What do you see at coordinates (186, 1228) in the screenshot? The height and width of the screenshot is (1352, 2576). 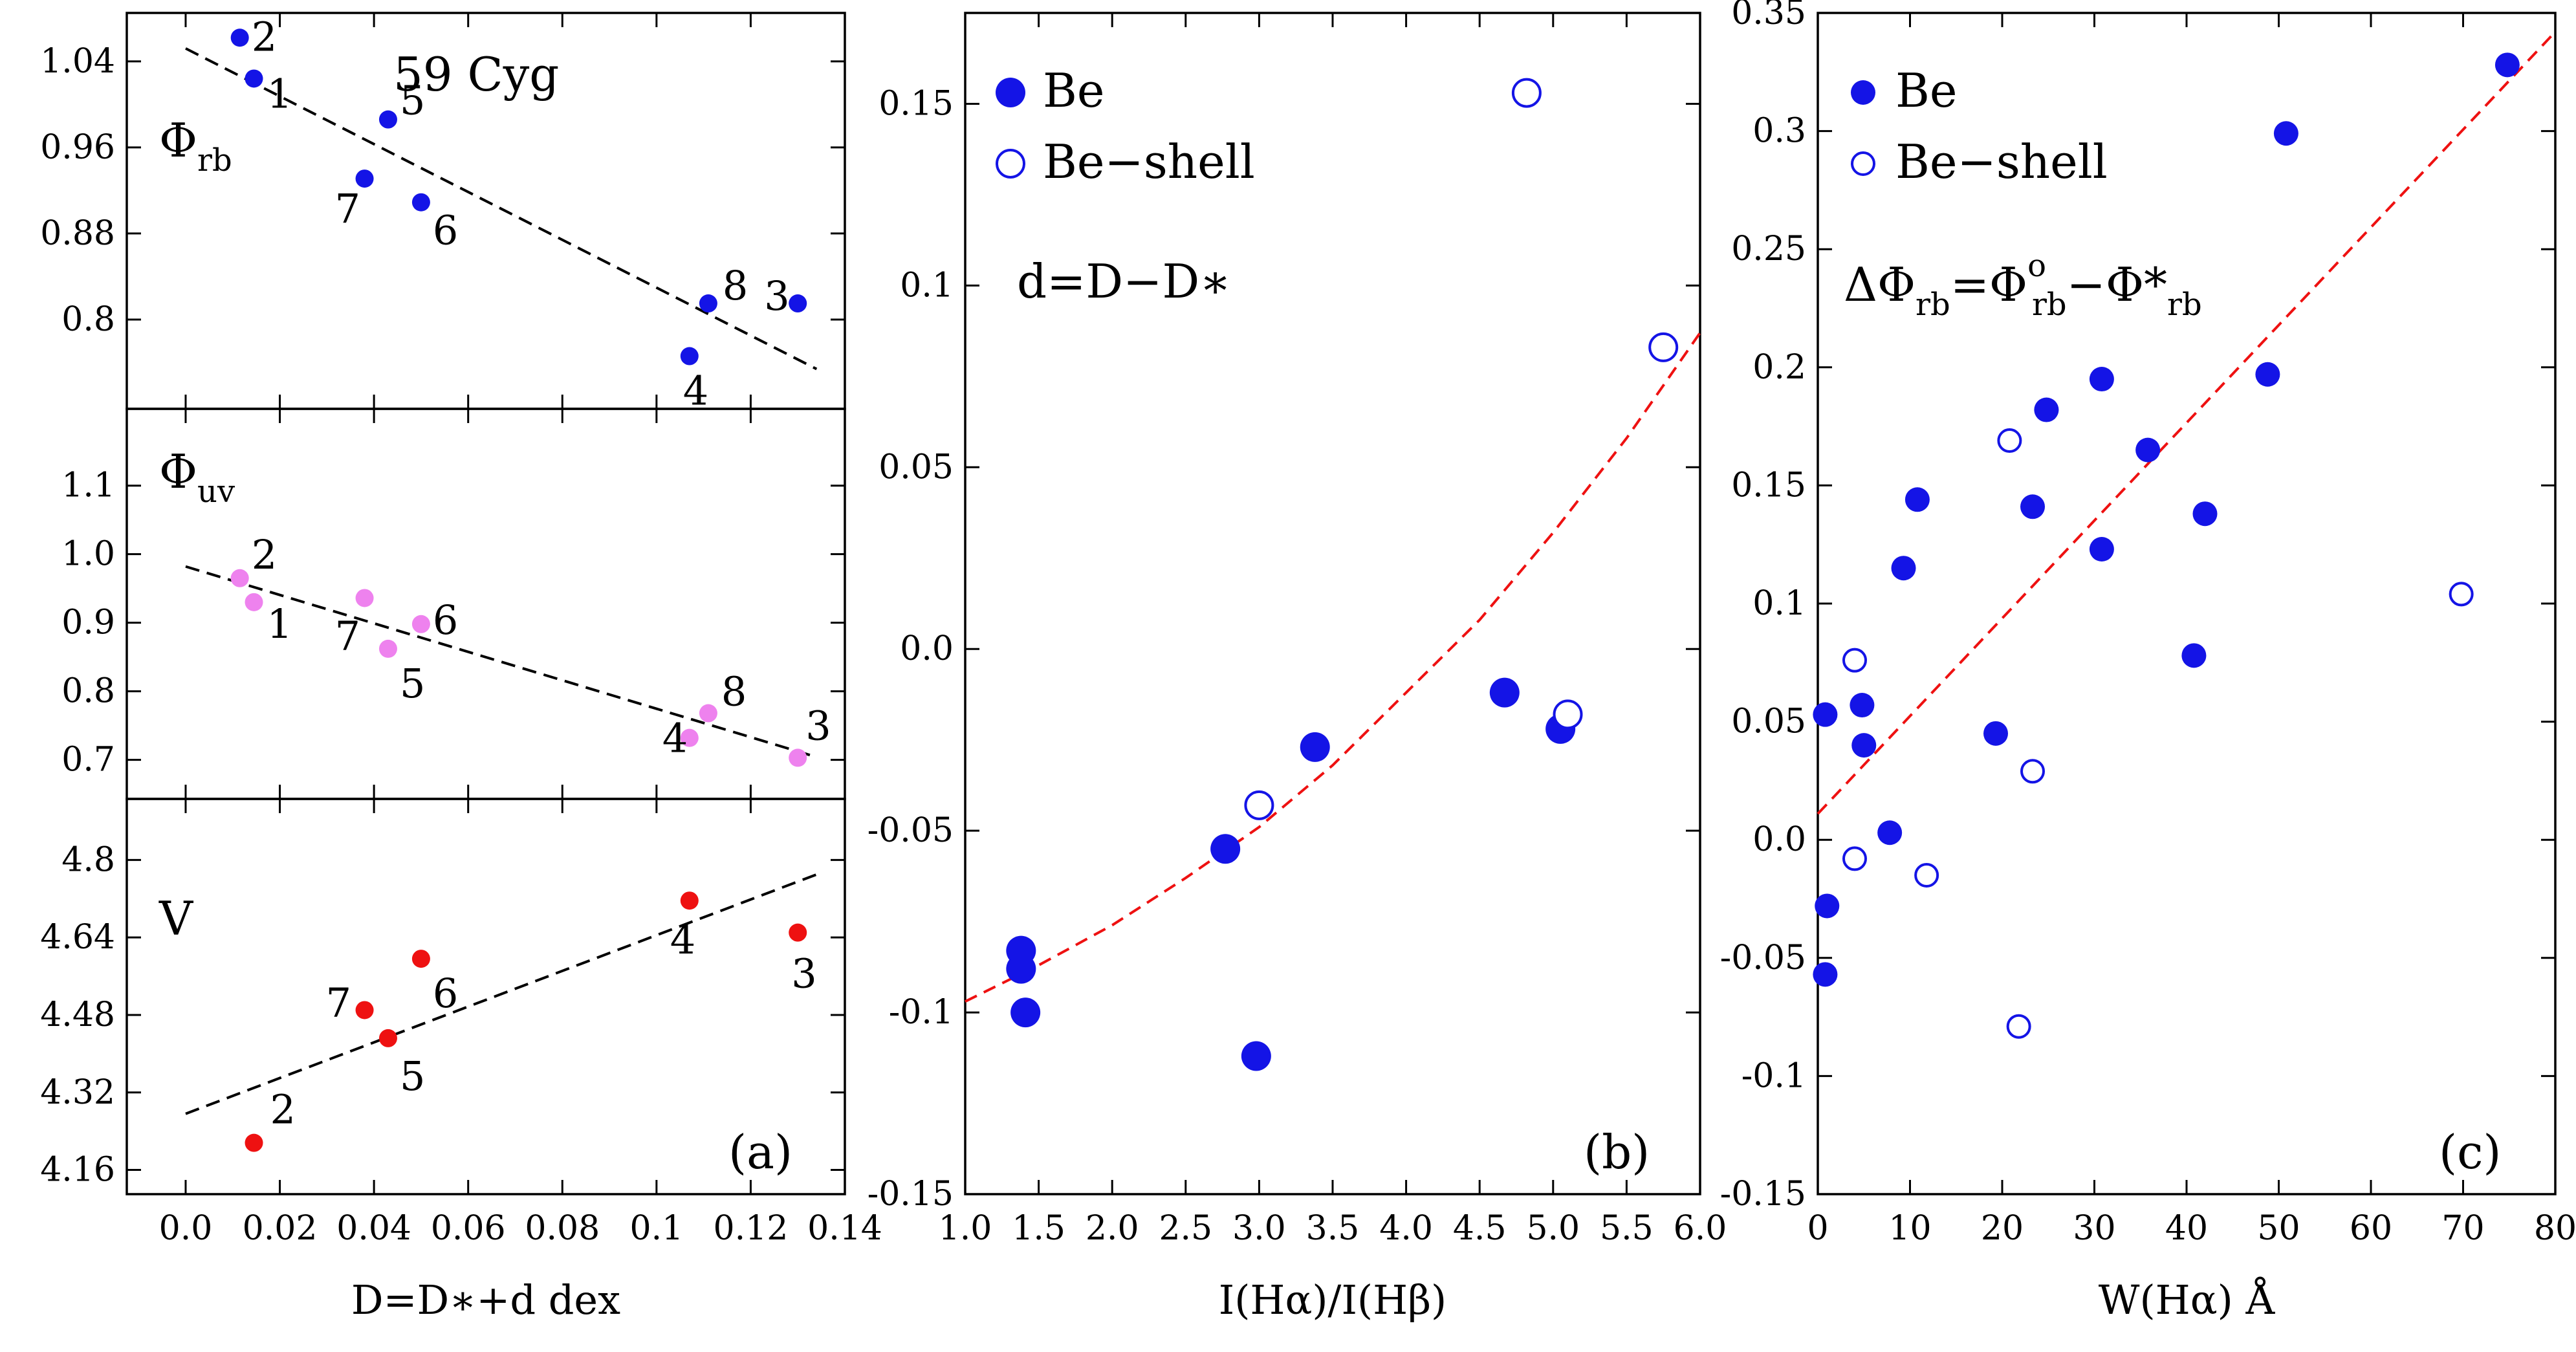 I see `a3-xtick-label: 0.0` at bounding box center [186, 1228].